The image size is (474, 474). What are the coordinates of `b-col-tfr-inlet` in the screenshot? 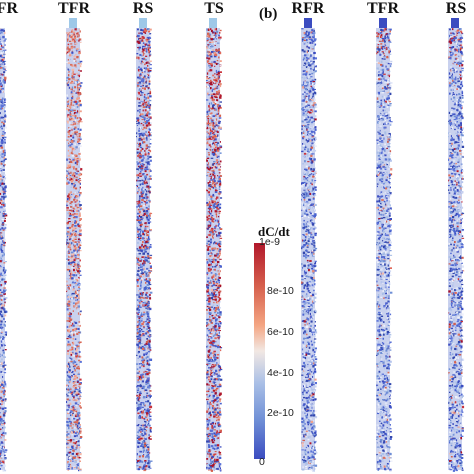 It's located at (383, 23).